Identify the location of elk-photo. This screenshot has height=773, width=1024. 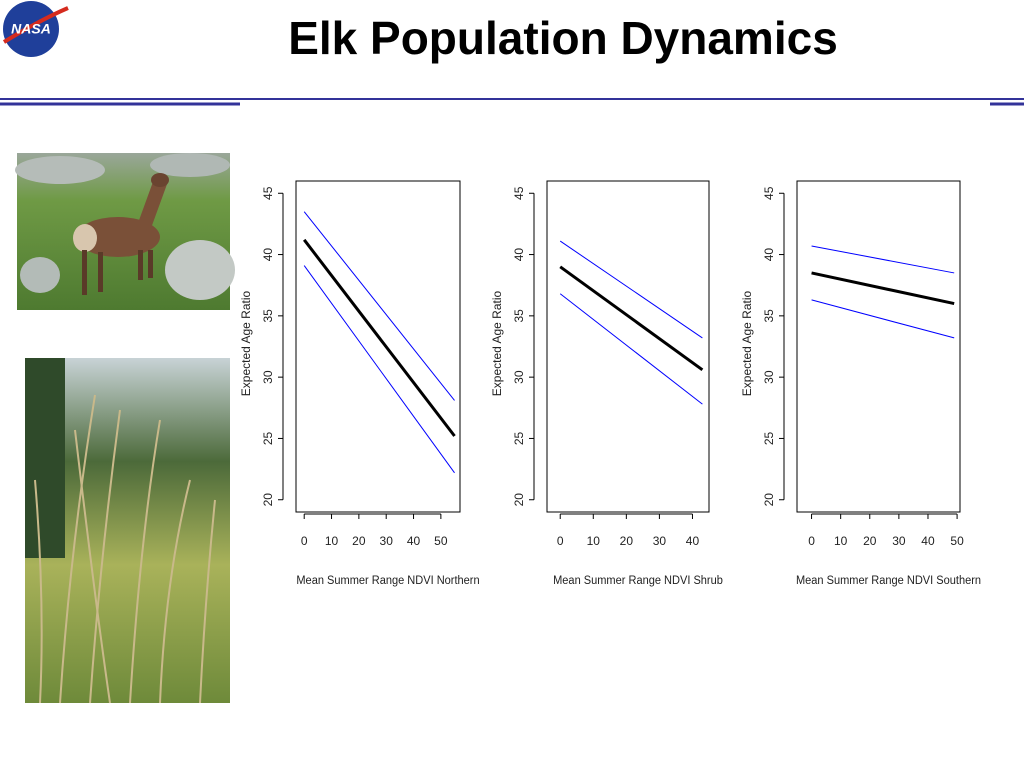
(125, 231).